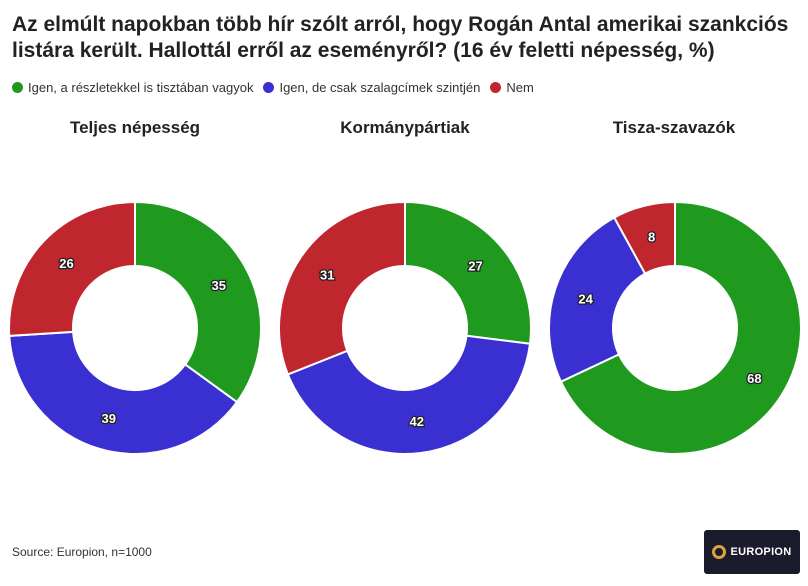  I want to click on legend-label-headlines: Igen, de csak szalagcímek szintjén, so click(380, 87).